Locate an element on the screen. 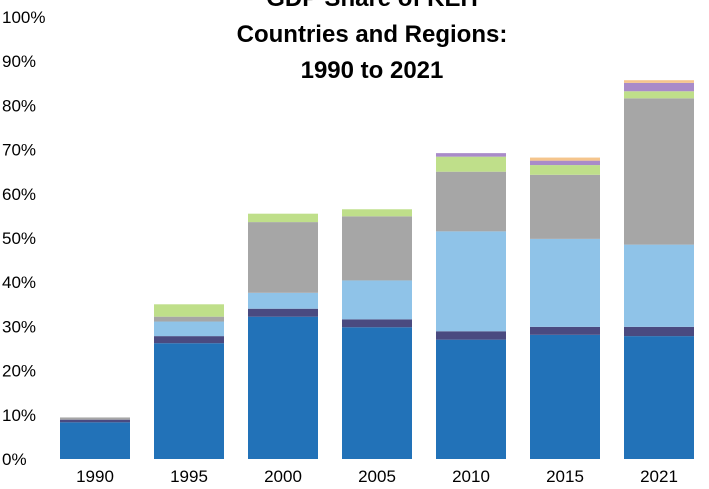 The height and width of the screenshot is (489, 709). y-tick-label: 80% is located at coordinates (19, 105).